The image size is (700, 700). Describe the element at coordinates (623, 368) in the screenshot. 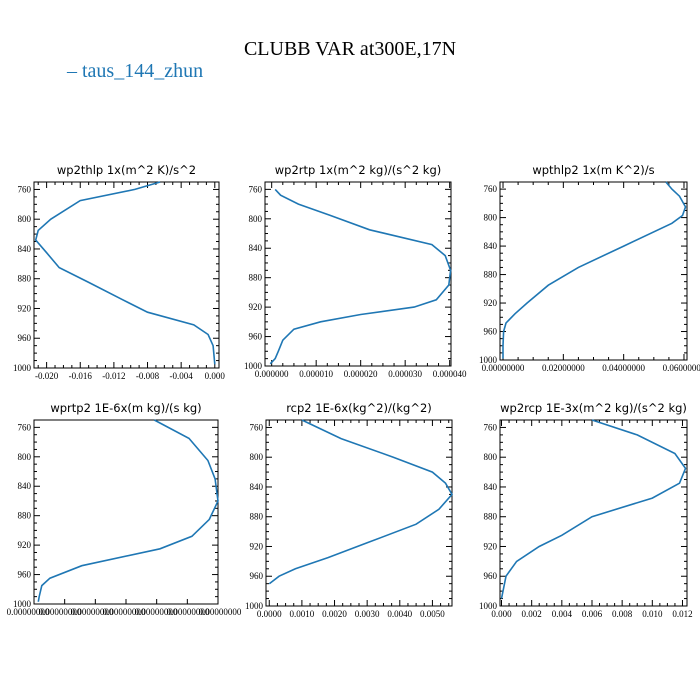

I see `x-tick-label: 0.04000000` at that location.